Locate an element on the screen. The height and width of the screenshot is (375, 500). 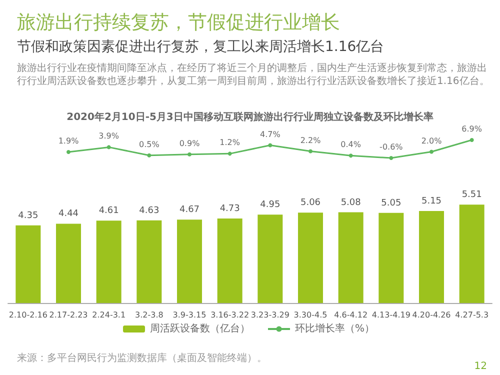
data-label: 4.73 is located at coordinates (230, 209).